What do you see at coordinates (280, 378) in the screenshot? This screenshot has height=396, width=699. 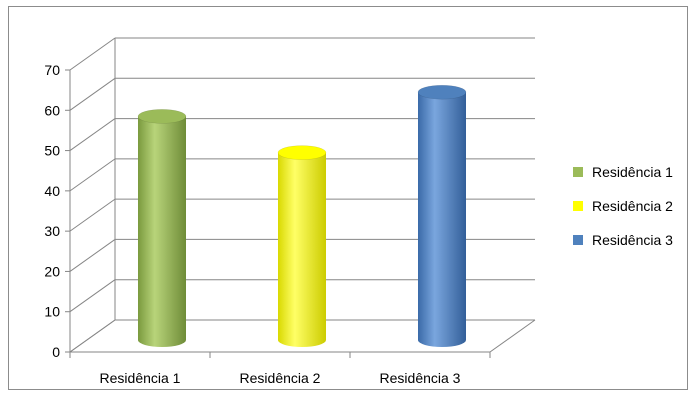 I see `x-tick-label: Residência 2` at bounding box center [280, 378].